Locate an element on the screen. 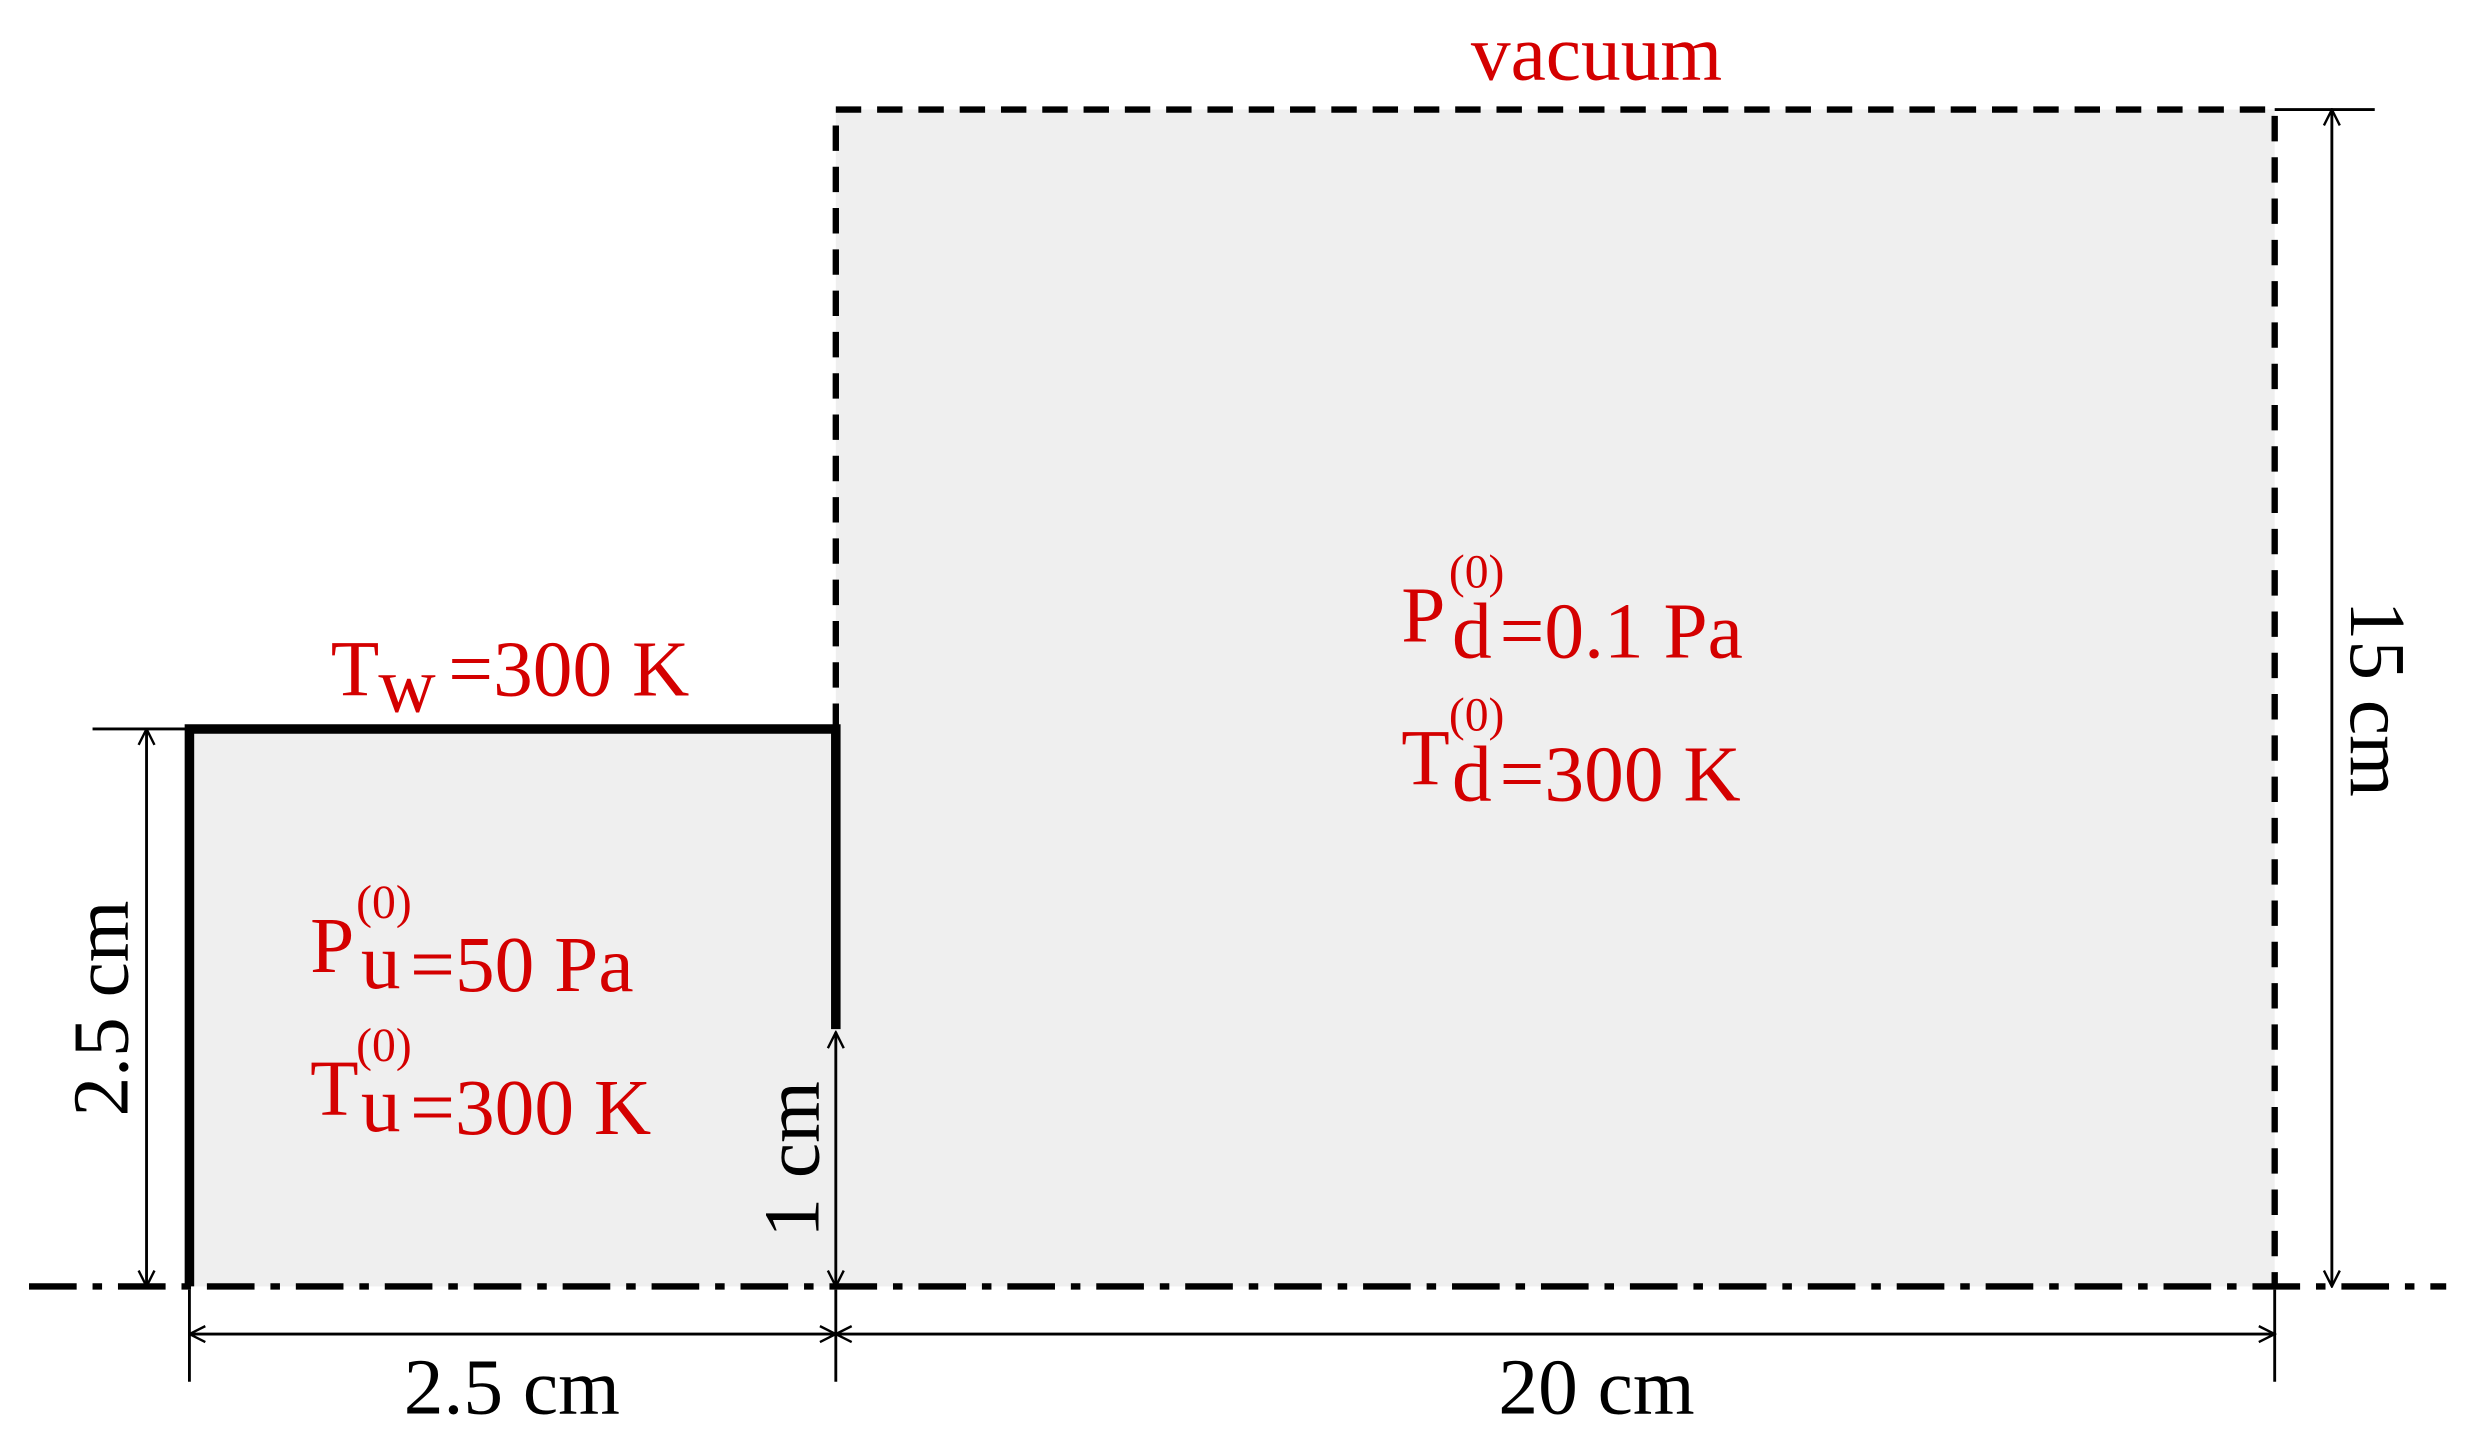 The image size is (2480, 1450). dimension-label: 20 cm is located at coordinates (1596, 1387).